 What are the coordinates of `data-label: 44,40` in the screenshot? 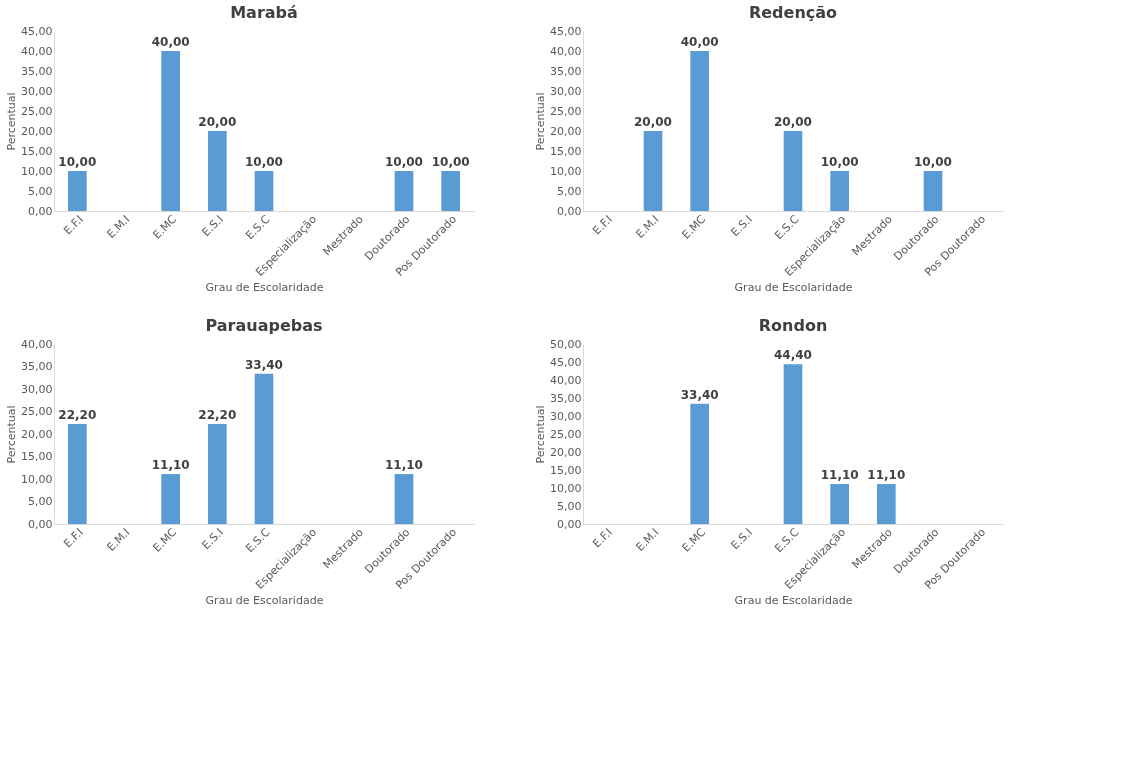 It's located at (793, 355).